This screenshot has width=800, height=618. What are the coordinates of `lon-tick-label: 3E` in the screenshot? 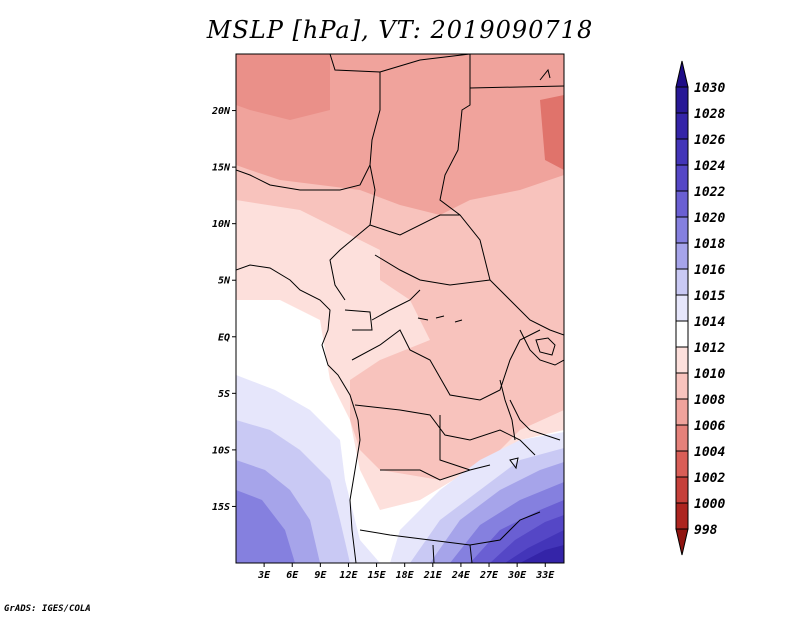 It's located at (264, 575).